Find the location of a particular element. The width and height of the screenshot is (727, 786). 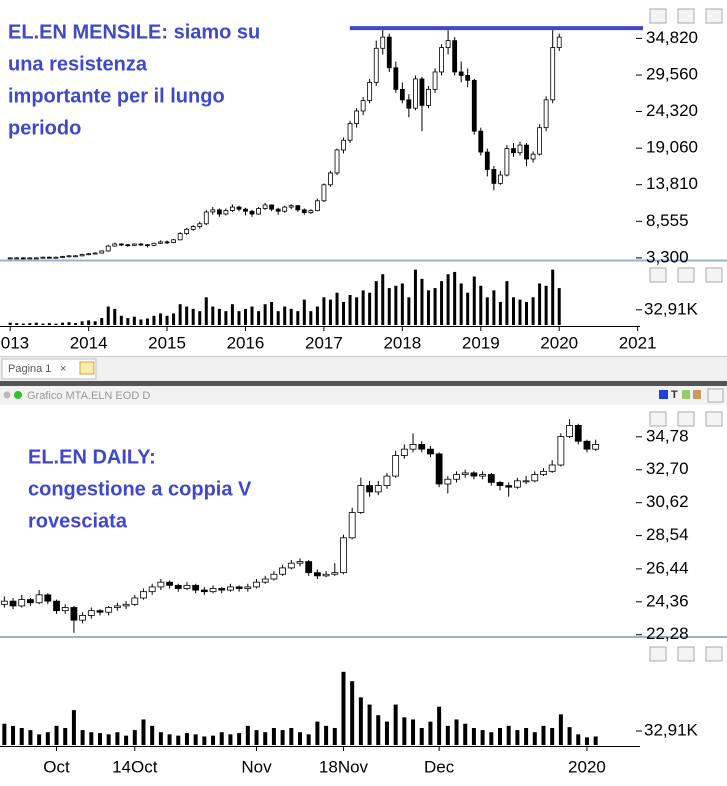

toolbar-icon: T is located at coordinates (674, 395).